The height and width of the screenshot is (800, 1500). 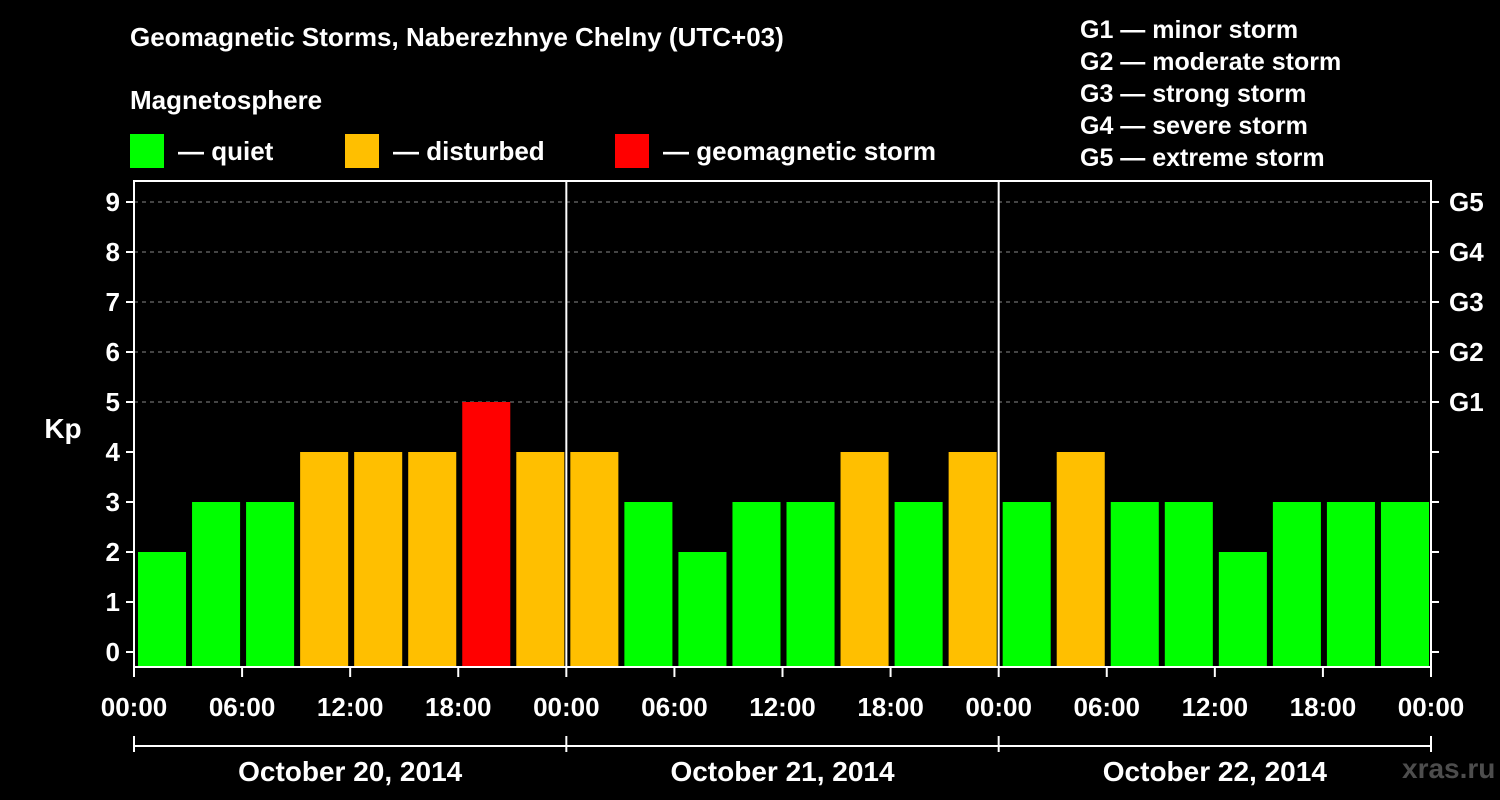 I want to click on ytick-label-9: 9, so click(x=113, y=202).